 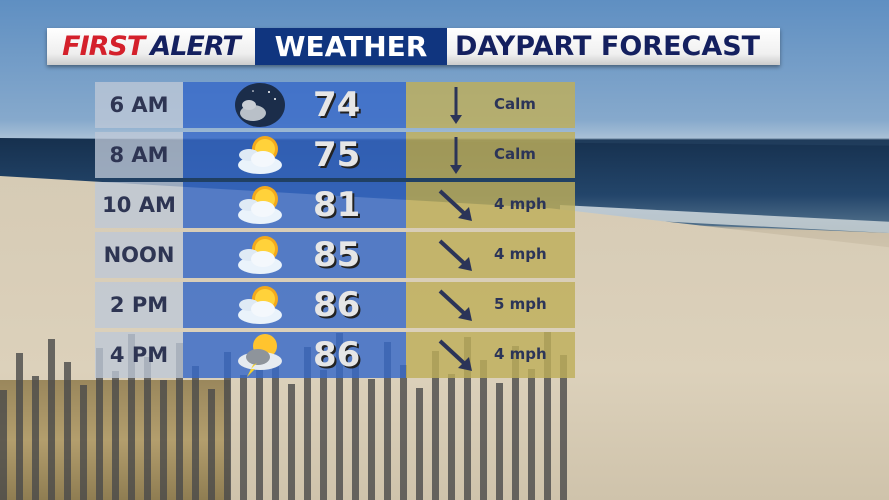 What do you see at coordinates (260, 105) in the screenshot?
I see `night-partly-cloudy-icon` at bounding box center [260, 105].